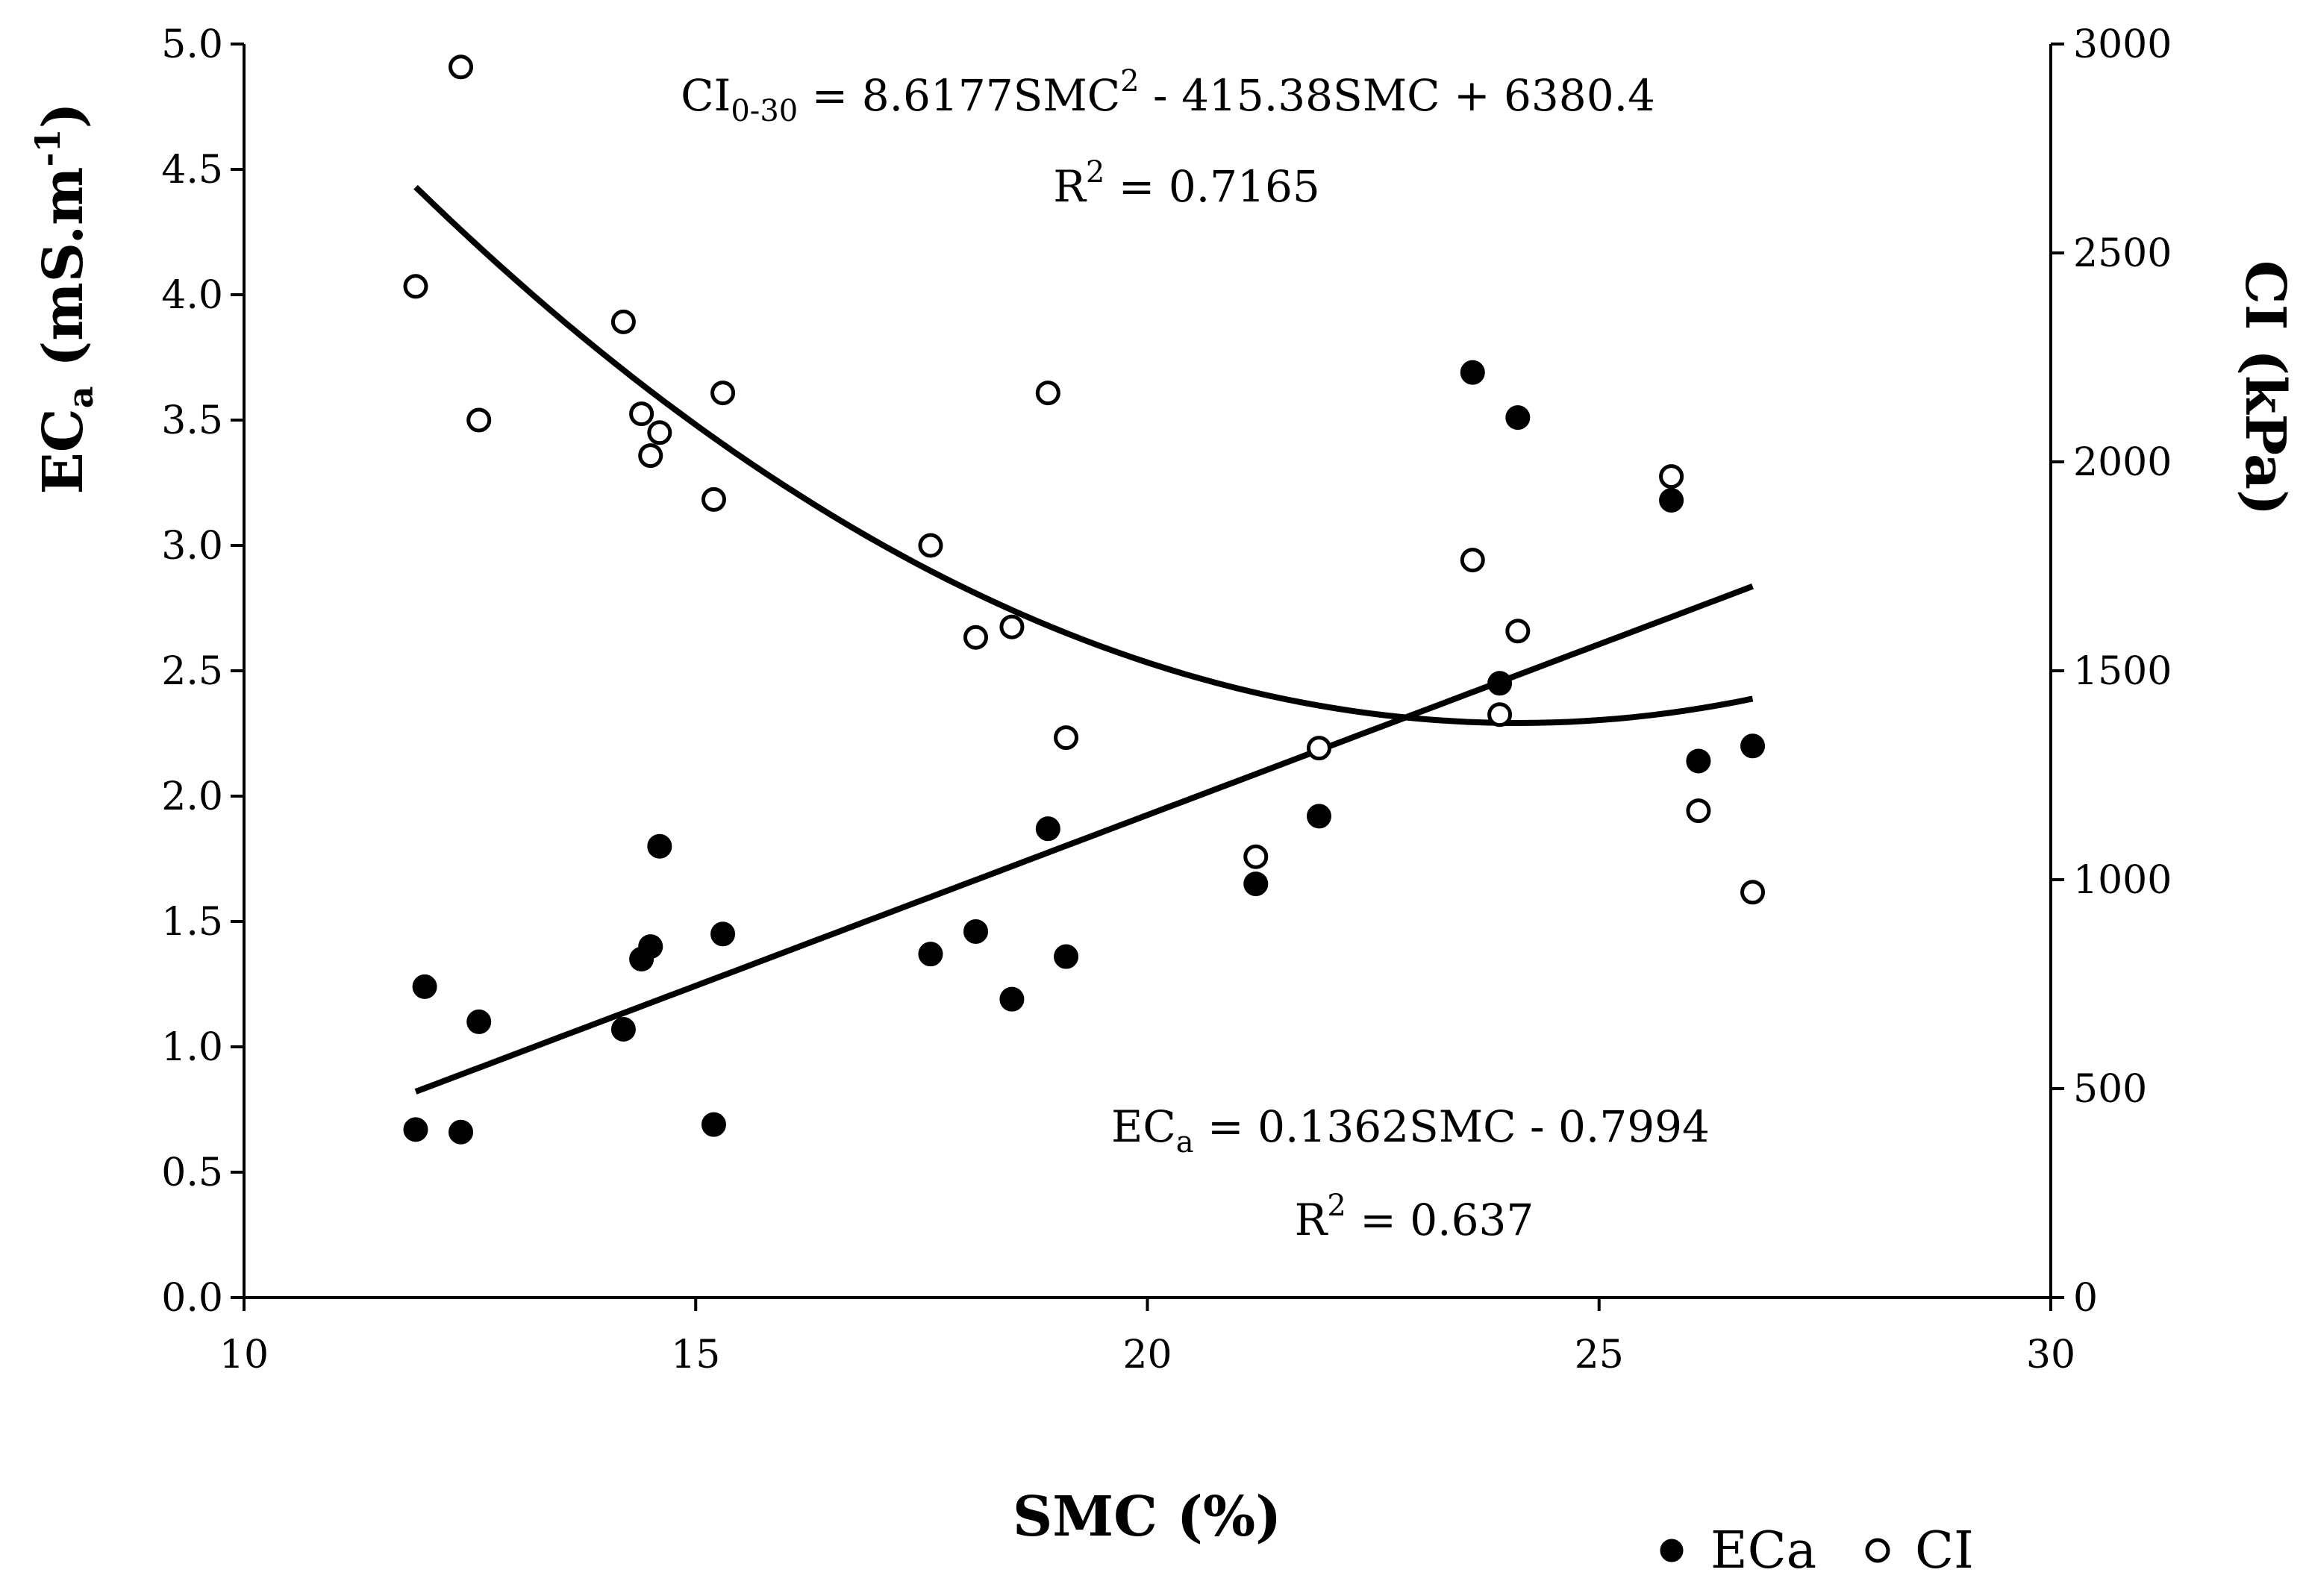 This screenshot has height=1596, width=2306. Describe the element at coordinates (192, 796) in the screenshot. I see `y-left-tick-label: 2.0` at that location.